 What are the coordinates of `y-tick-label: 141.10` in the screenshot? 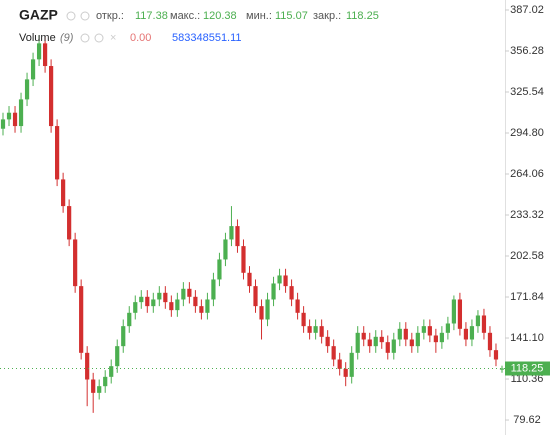 It's located at (527, 338).